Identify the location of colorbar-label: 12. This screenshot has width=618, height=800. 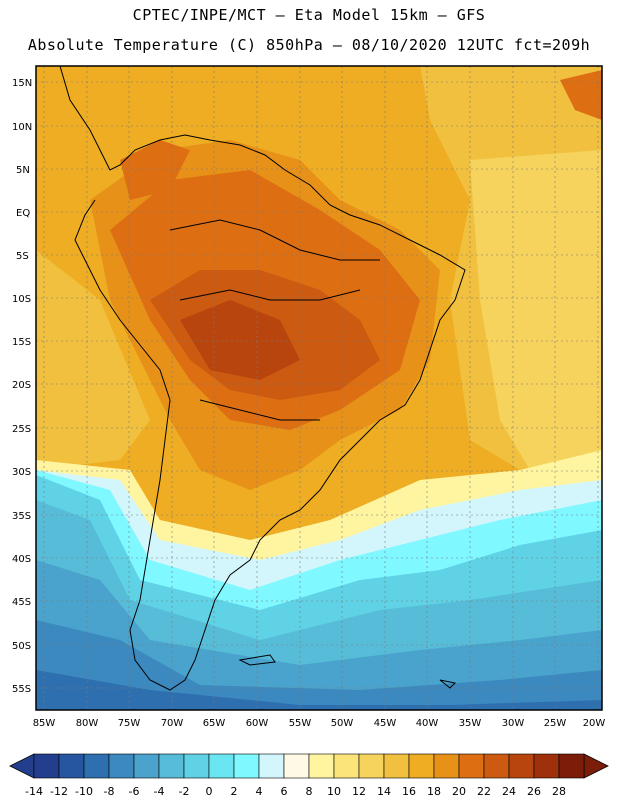
(359, 791).